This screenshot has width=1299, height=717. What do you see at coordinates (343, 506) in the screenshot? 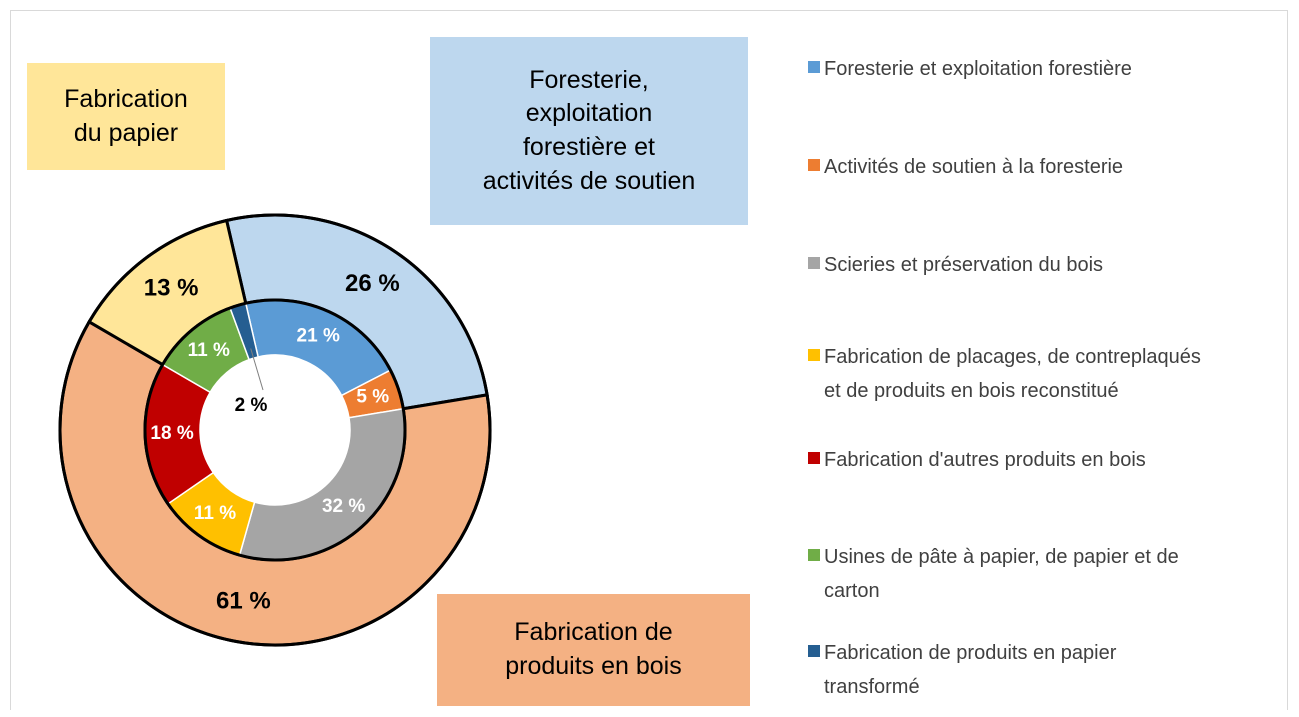
I see `value-label: 32 %` at bounding box center [343, 506].